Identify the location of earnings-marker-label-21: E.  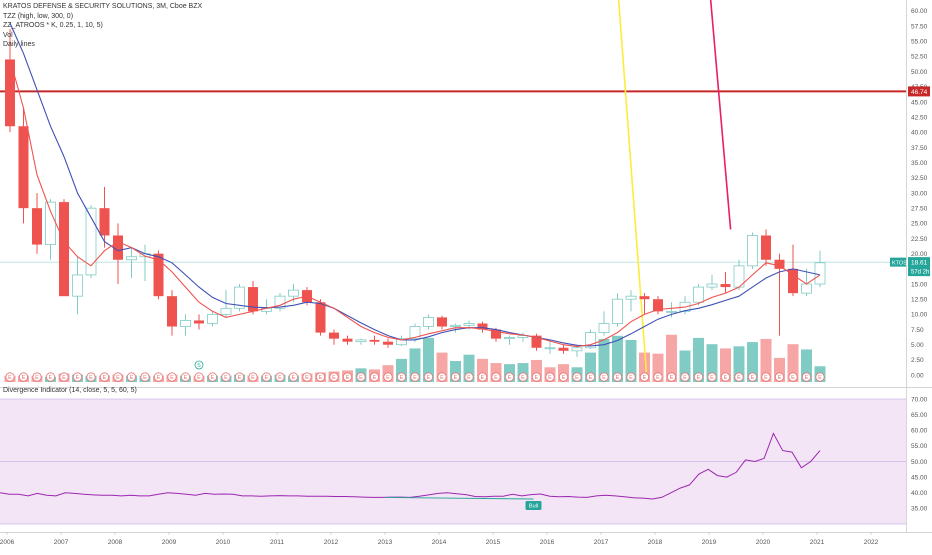
(294, 378).